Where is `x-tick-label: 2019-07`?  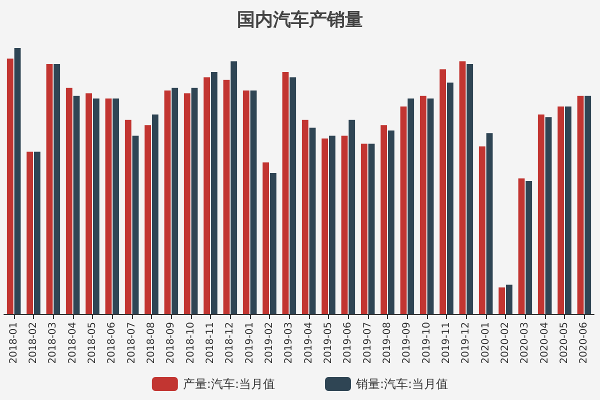
x-tick-label: 2019-07 is located at coordinates (368, 343).